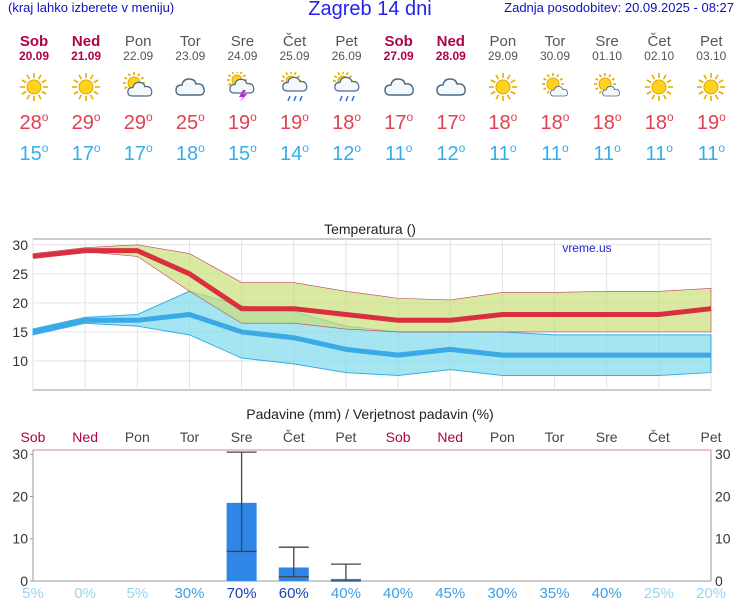 The height and width of the screenshot is (600, 740). Describe the element at coordinates (294, 56) in the screenshot. I see `day-date: 25.09` at that location.